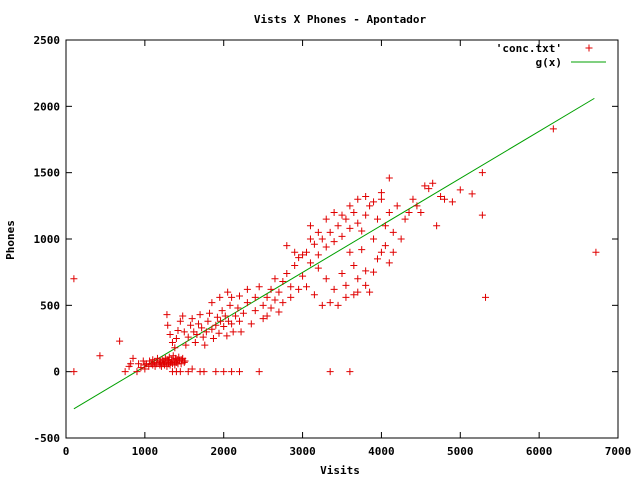 The width and height of the screenshot is (640, 480). What do you see at coordinates (539, 451) in the screenshot?
I see `x-tick-label: 6000` at bounding box center [539, 451].